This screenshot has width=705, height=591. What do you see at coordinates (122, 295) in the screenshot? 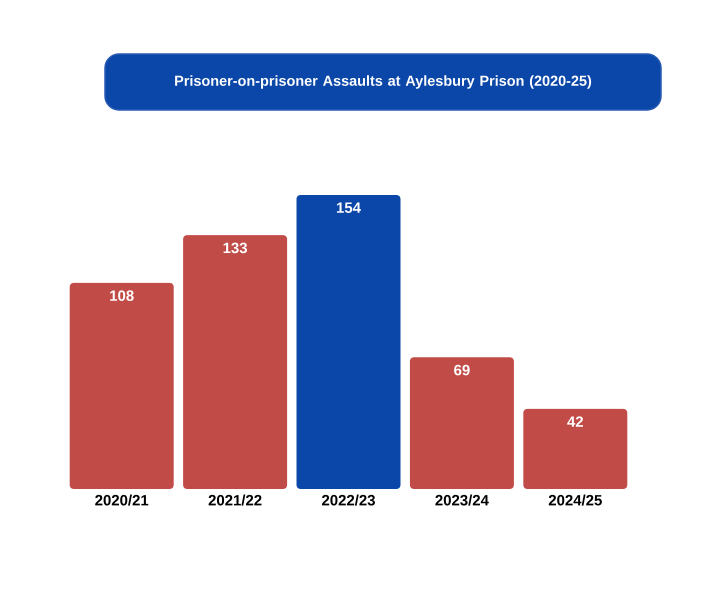
I see `data-label: 108` at bounding box center [122, 295].